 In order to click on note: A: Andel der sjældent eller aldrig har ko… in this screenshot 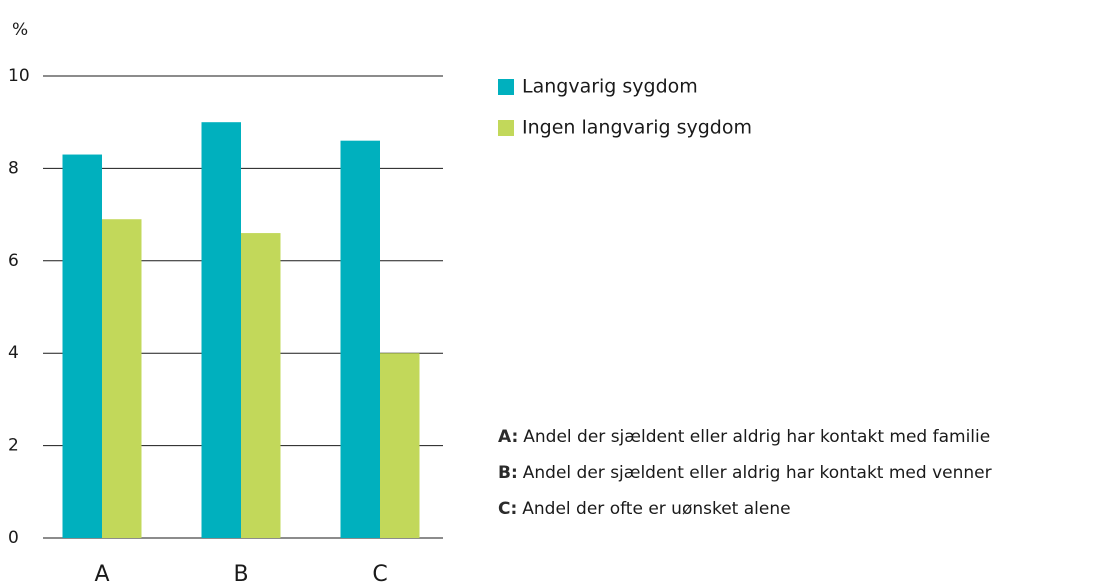, I will do `click(744, 437)`.